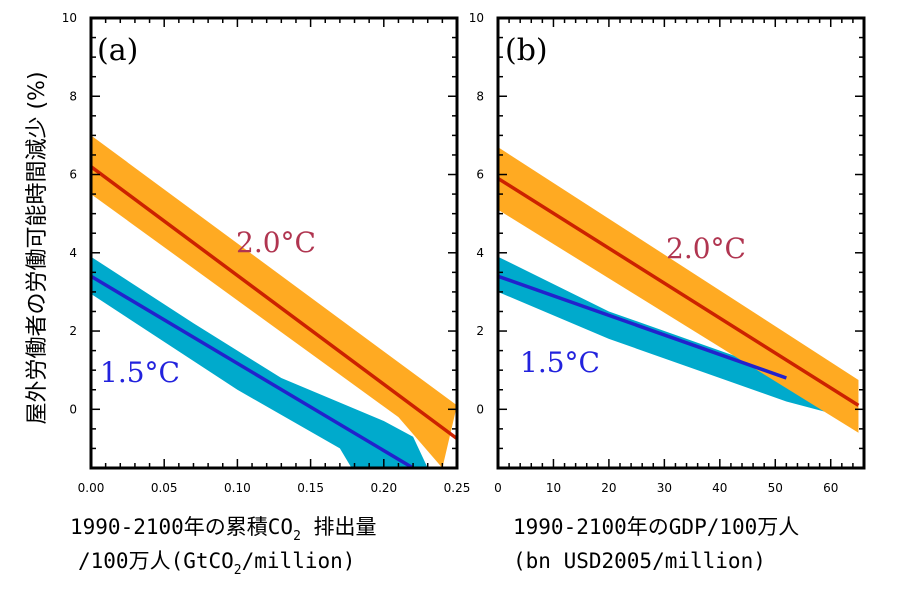 Image resolution: width=900 pixels, height=600 pixels. What do you see at coordinates (73, 175) in the screenshot?
I see `y-tick-label-a: 6` at bounding box center [73, 175].